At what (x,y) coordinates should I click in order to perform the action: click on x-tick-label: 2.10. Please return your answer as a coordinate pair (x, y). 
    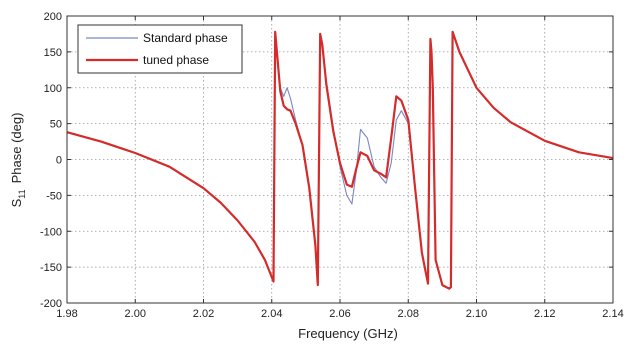
    Looking at the image, I should click on (476, 314).